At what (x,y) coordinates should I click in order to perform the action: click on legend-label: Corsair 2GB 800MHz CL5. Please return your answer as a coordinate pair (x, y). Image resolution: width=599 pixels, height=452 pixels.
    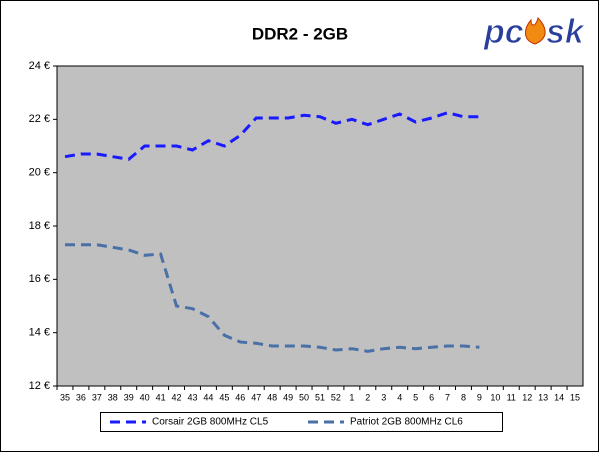
    Looking at the image, I should click on (210, 422).